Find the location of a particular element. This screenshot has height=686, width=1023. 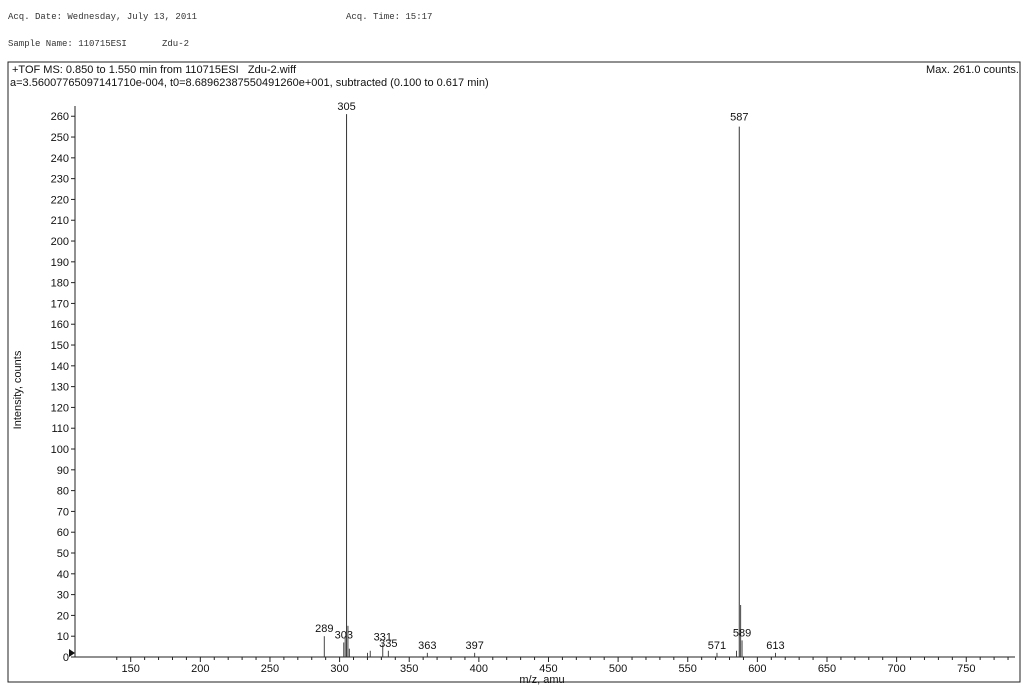

peak-label: 331 is located at coordinates (383, 638).